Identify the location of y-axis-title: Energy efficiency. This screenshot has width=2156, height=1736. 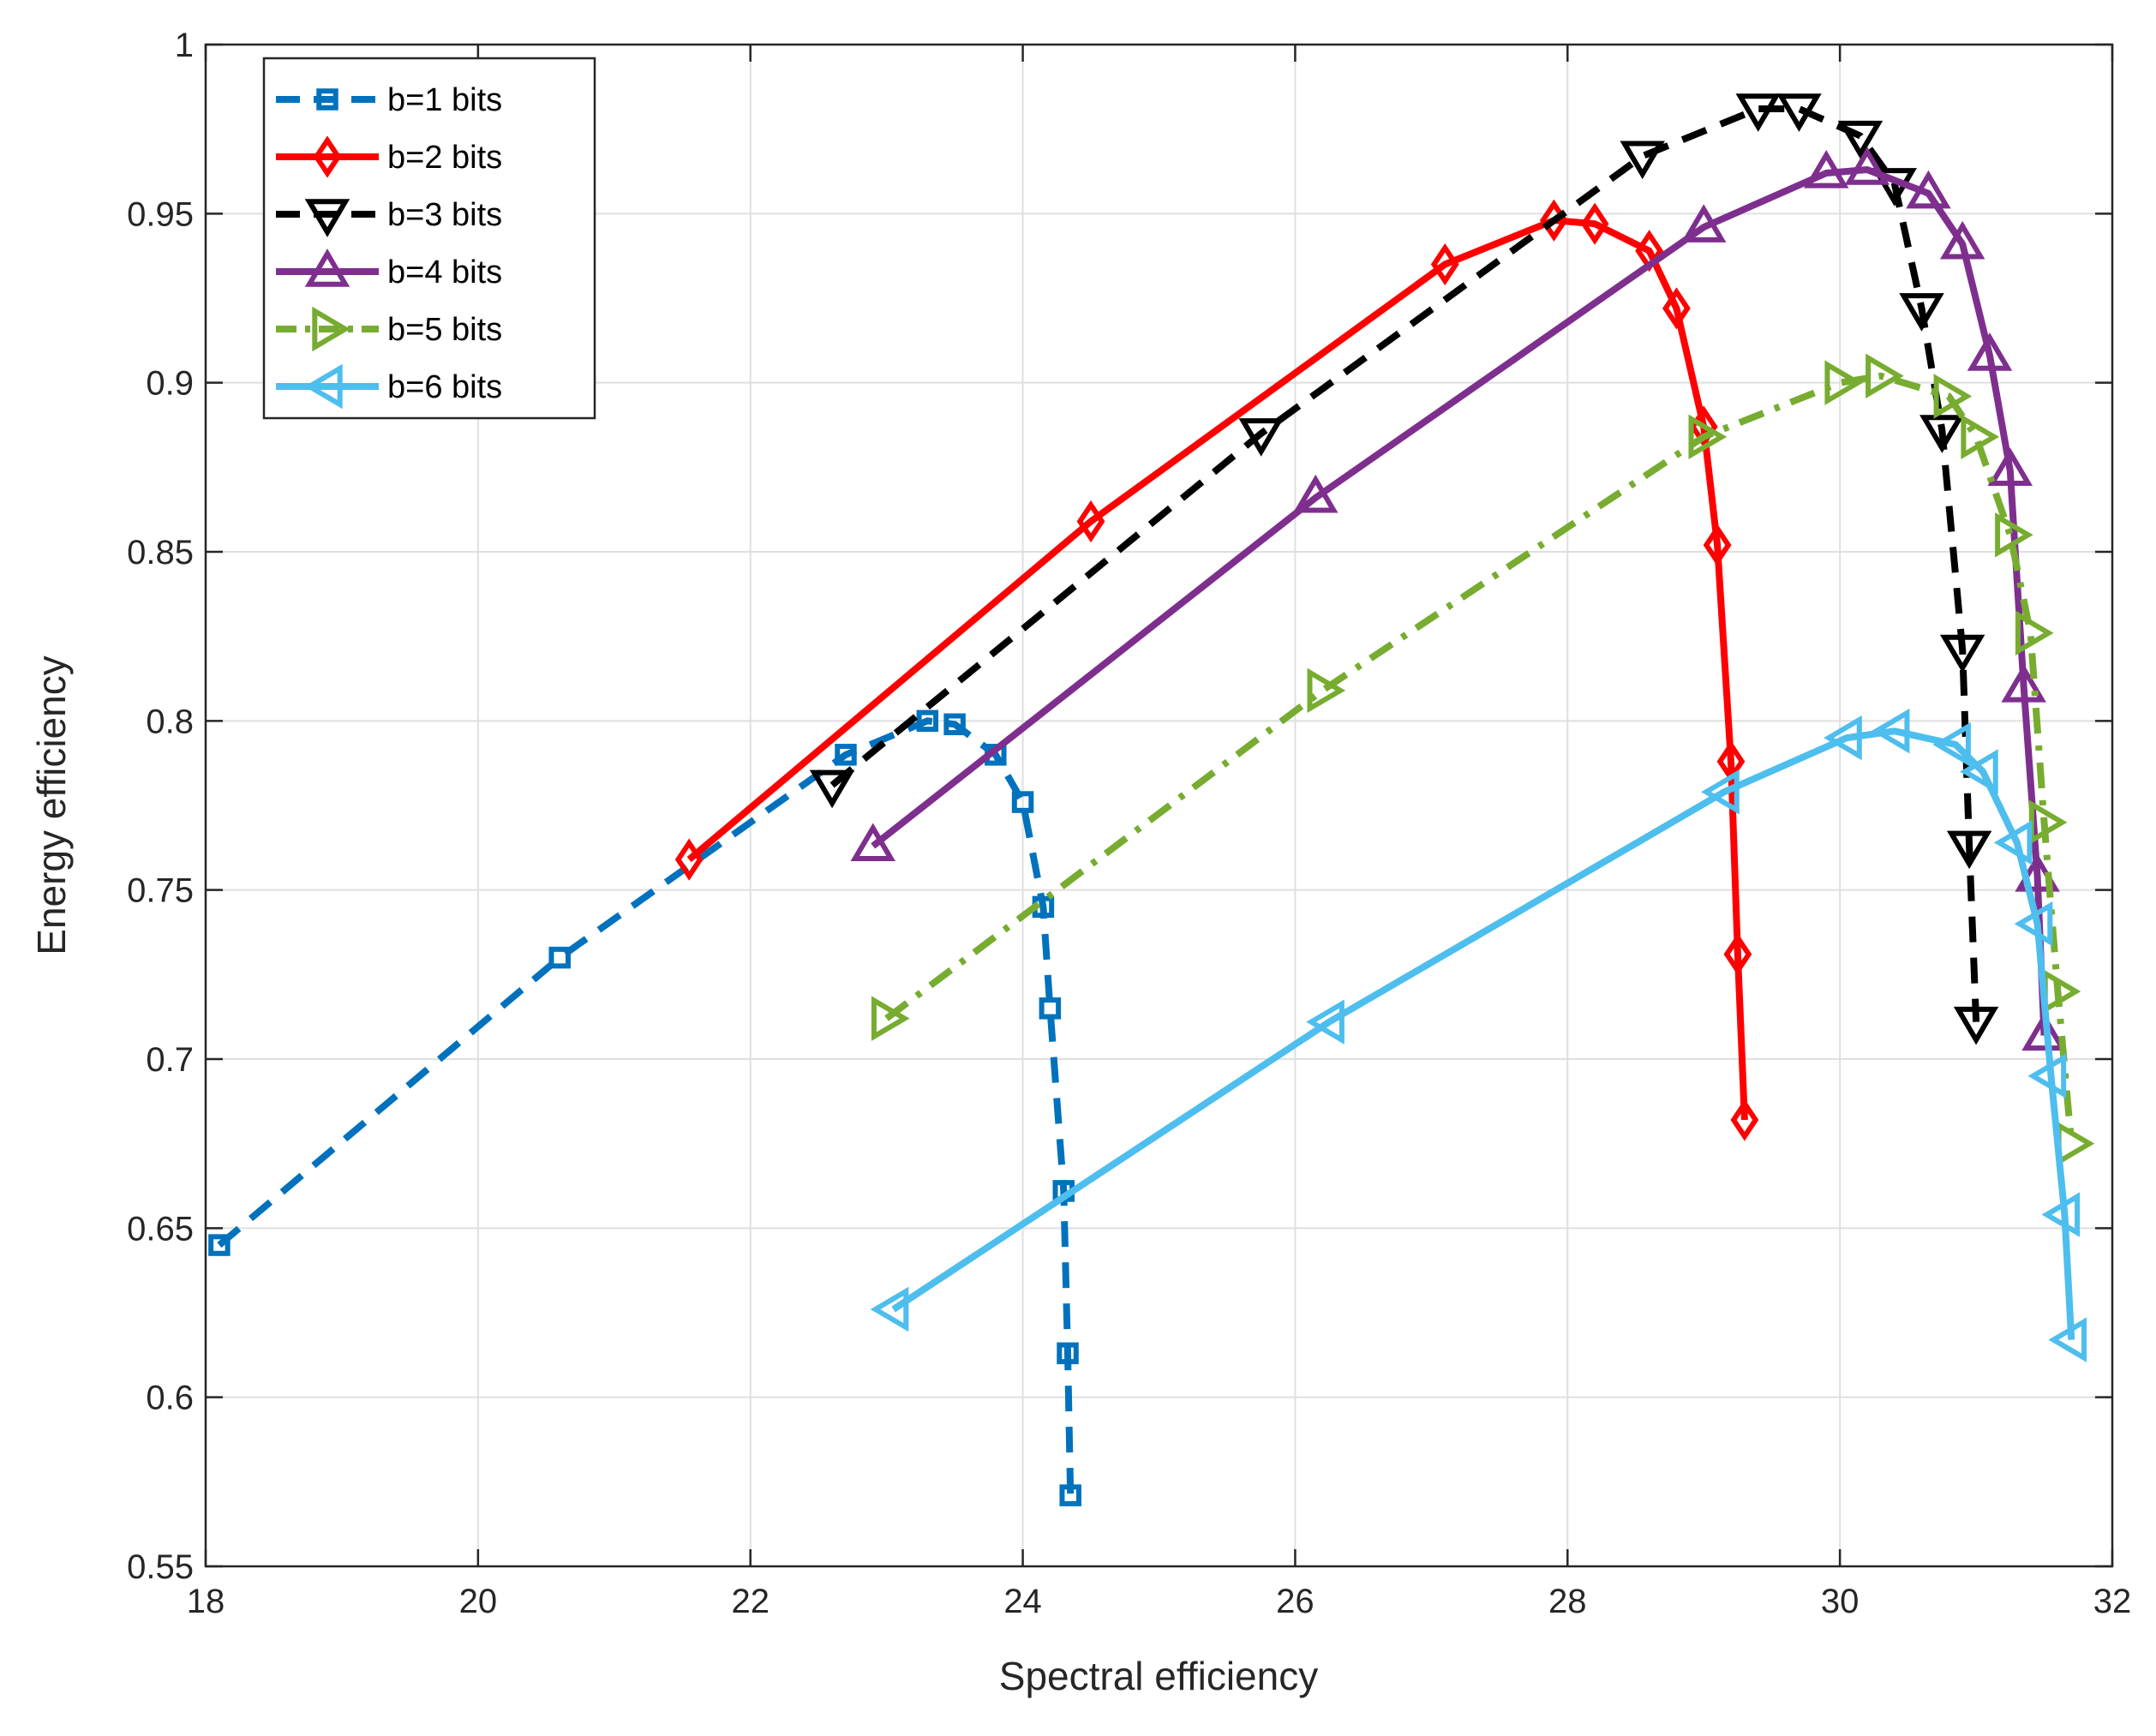
(52, 805).